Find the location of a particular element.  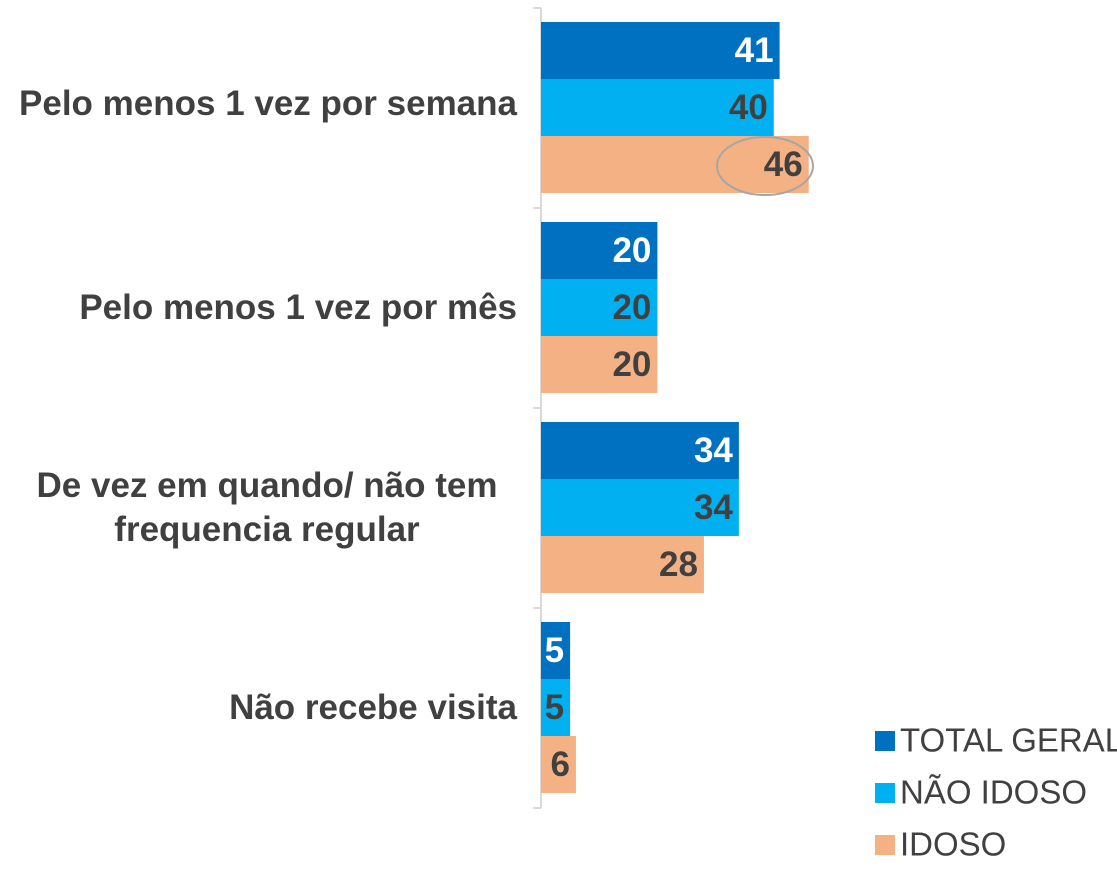

category-label: Pelo menos 1 vez por semana is located at coordinates (268, 103).